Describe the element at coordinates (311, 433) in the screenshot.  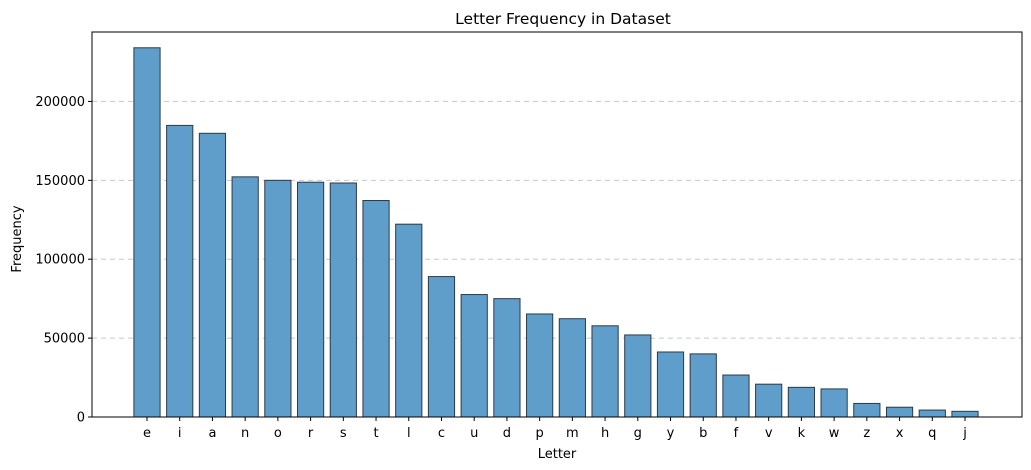
I see `x-tick-label: r` at that location.